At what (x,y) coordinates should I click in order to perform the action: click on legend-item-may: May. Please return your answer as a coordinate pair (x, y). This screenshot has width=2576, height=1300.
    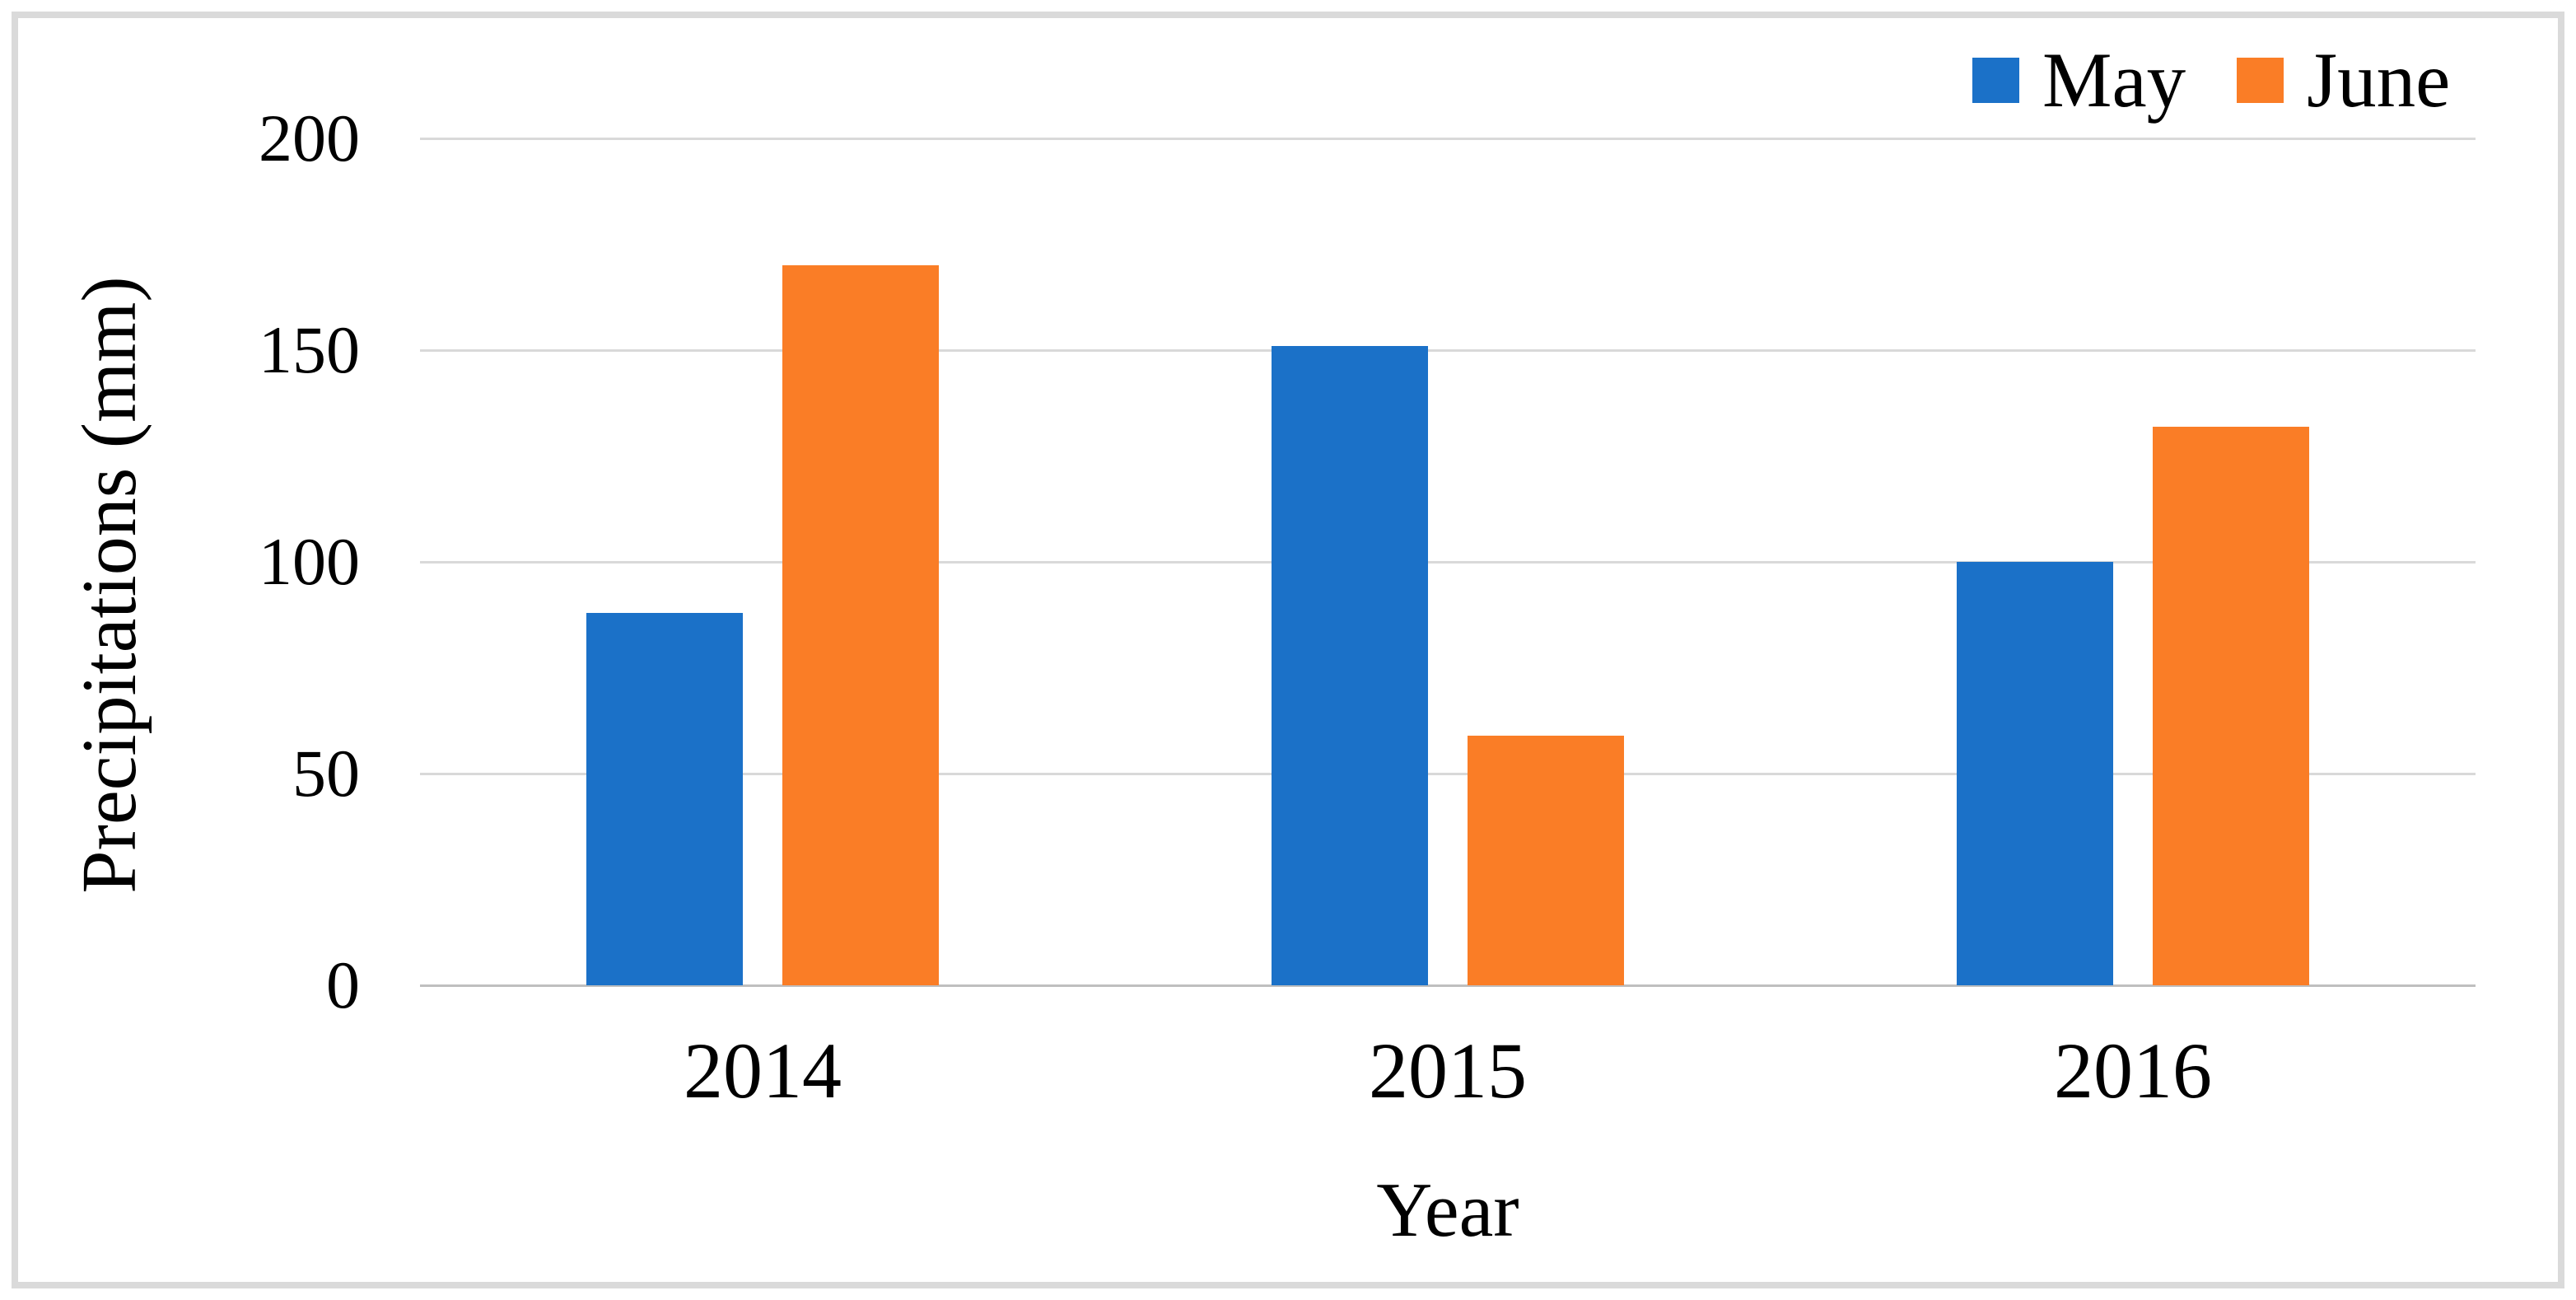
    Looking at the image, I should click on (2079, 79).